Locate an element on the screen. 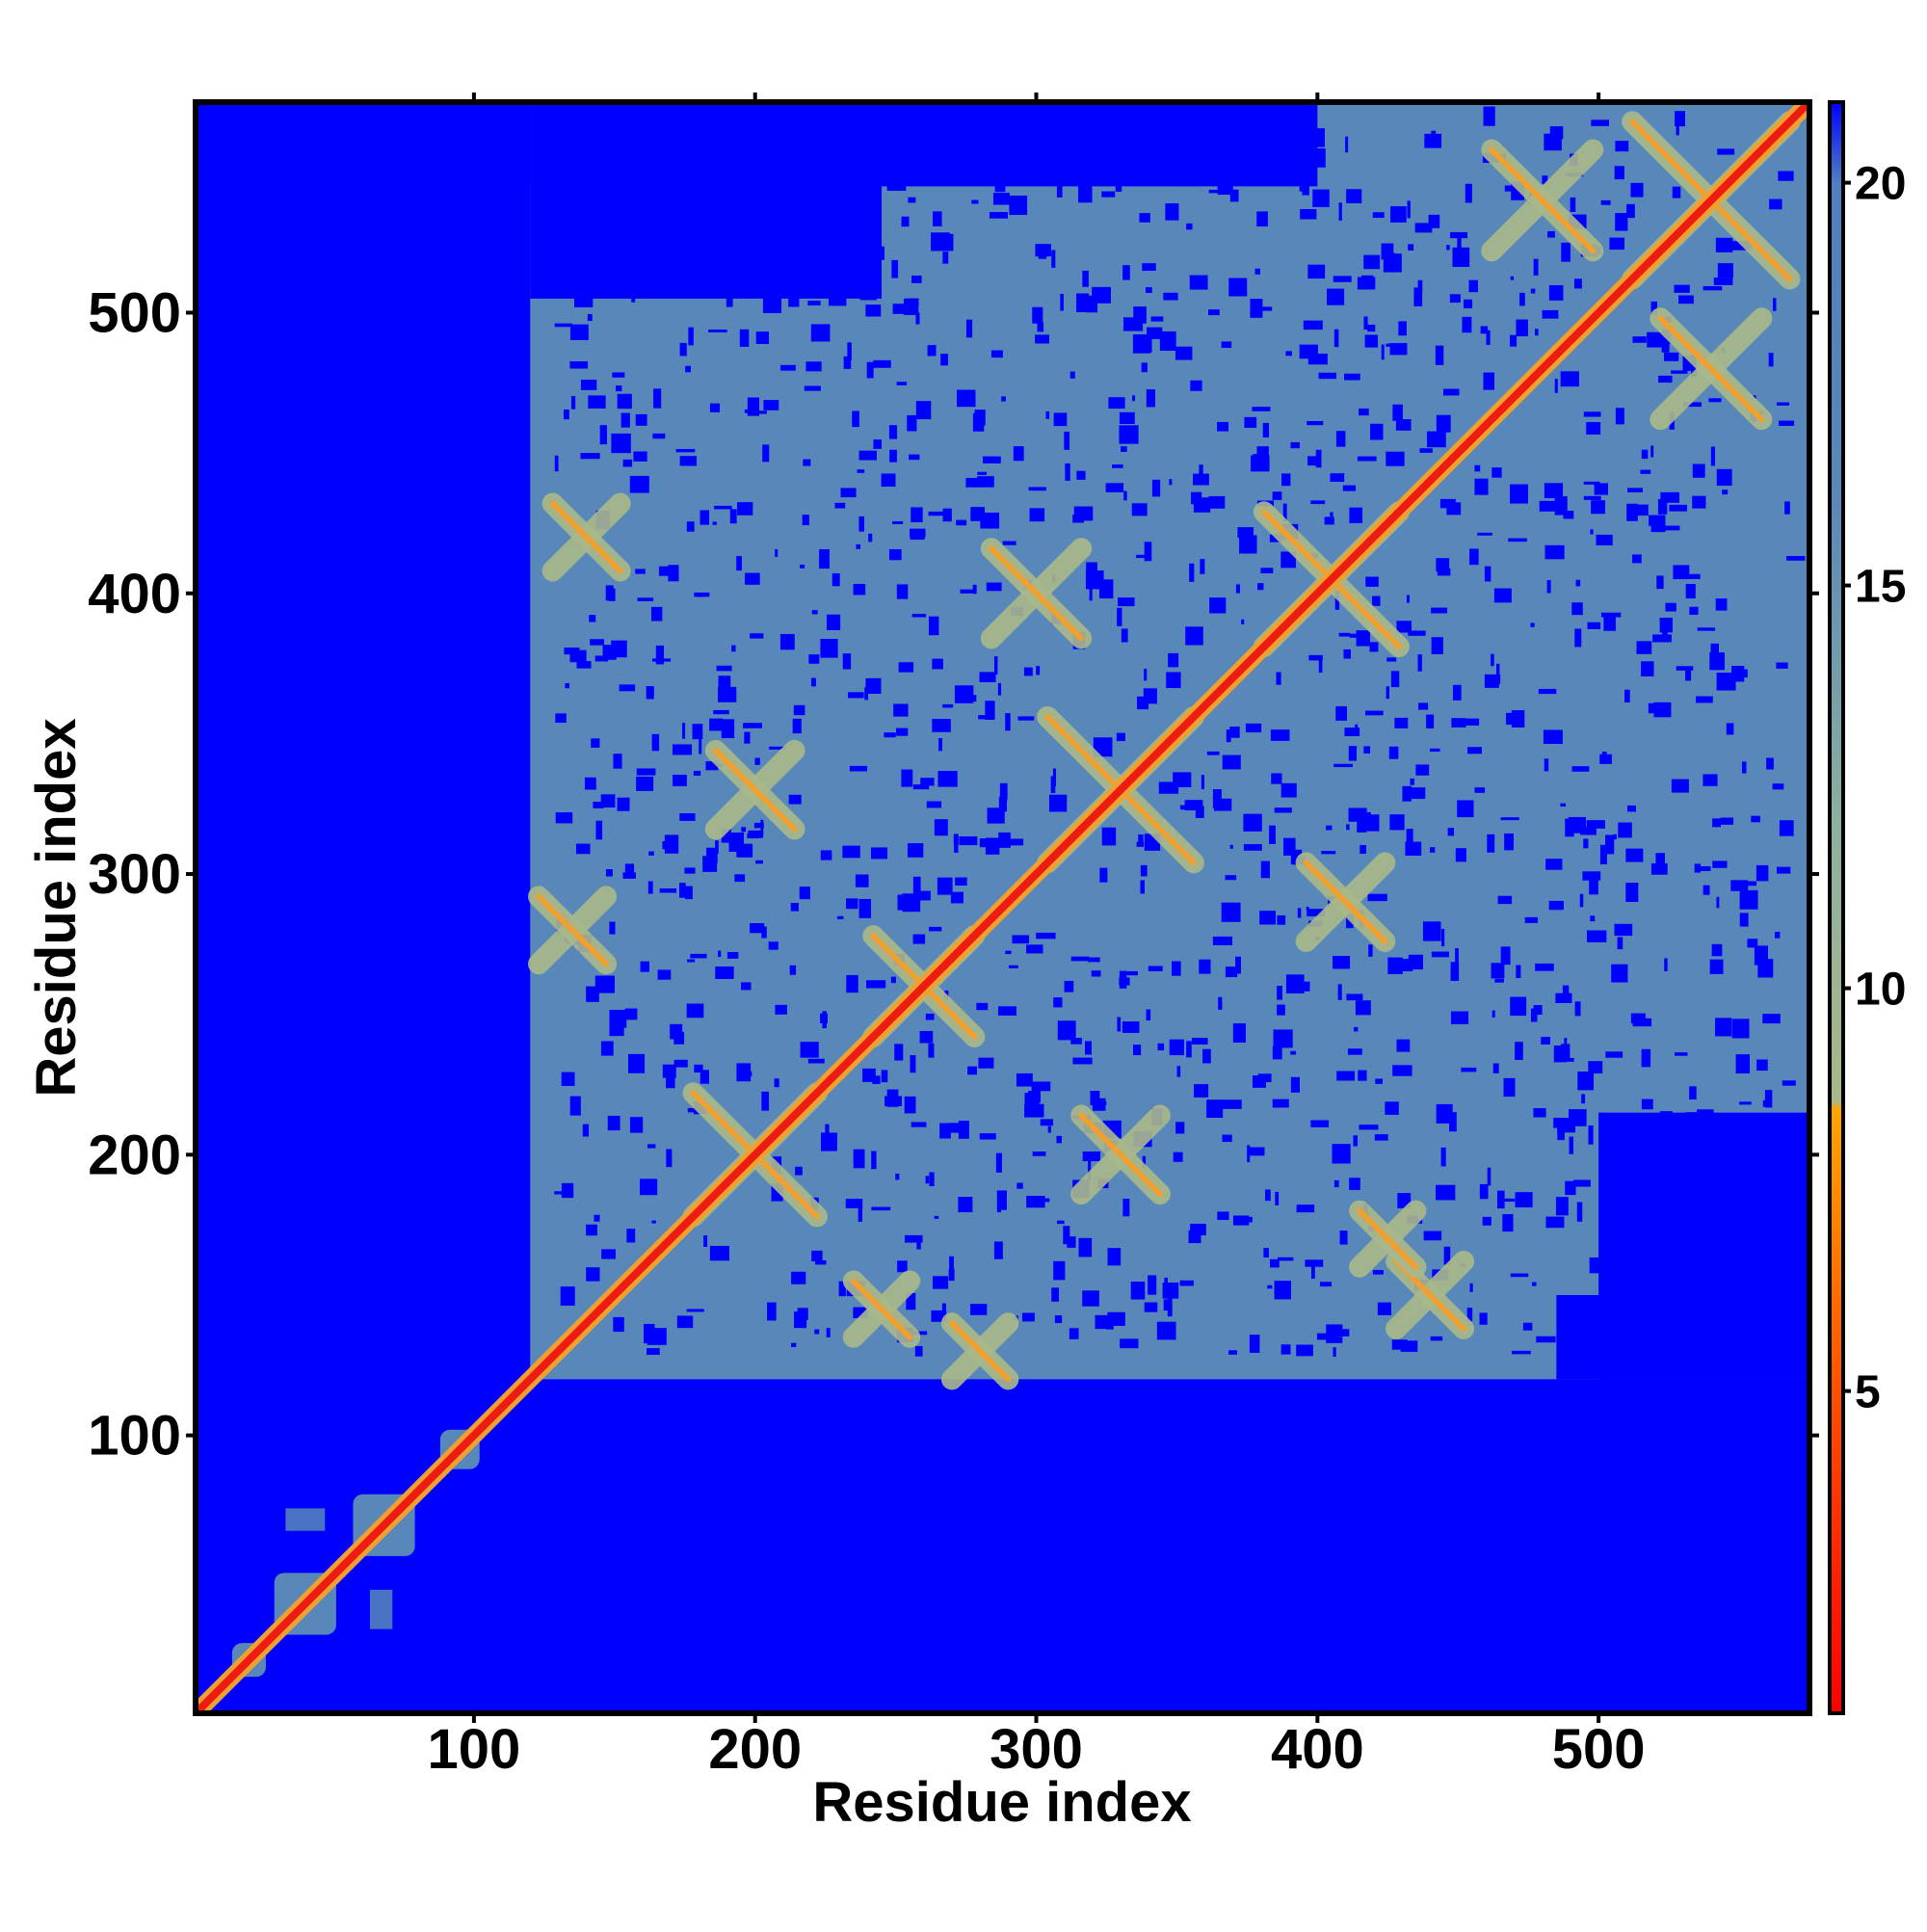  colorbar-tick-label: 5 is located at coordinates (1868, 1392).